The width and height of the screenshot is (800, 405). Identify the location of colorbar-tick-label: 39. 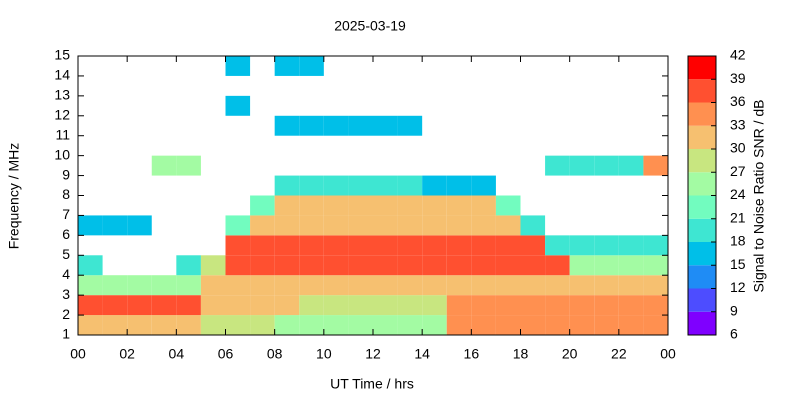
(738, 78).